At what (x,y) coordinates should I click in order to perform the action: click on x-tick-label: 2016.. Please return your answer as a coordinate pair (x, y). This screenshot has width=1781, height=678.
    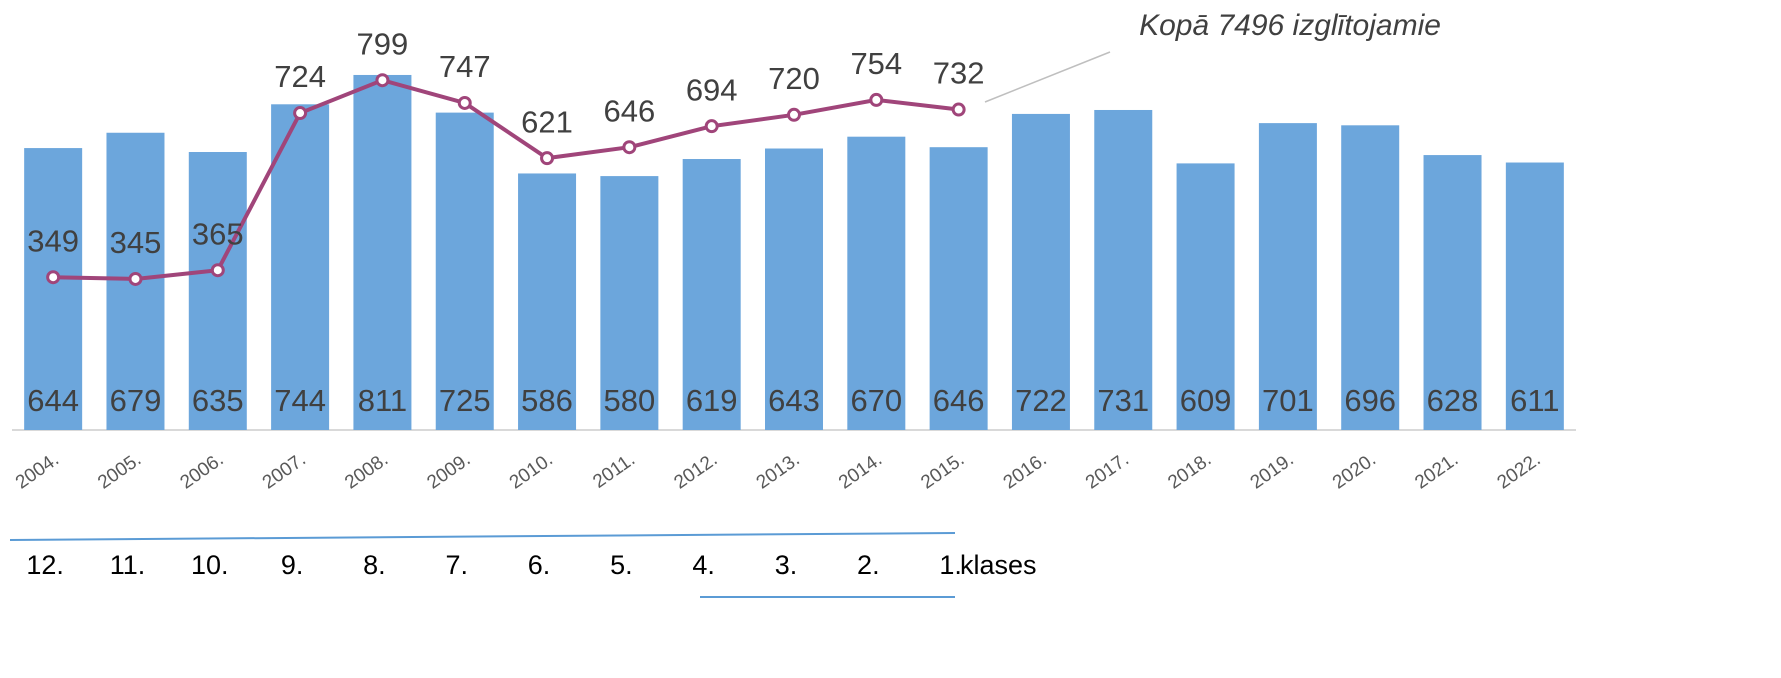
    Looking at the image, I should click on (1025, 471).